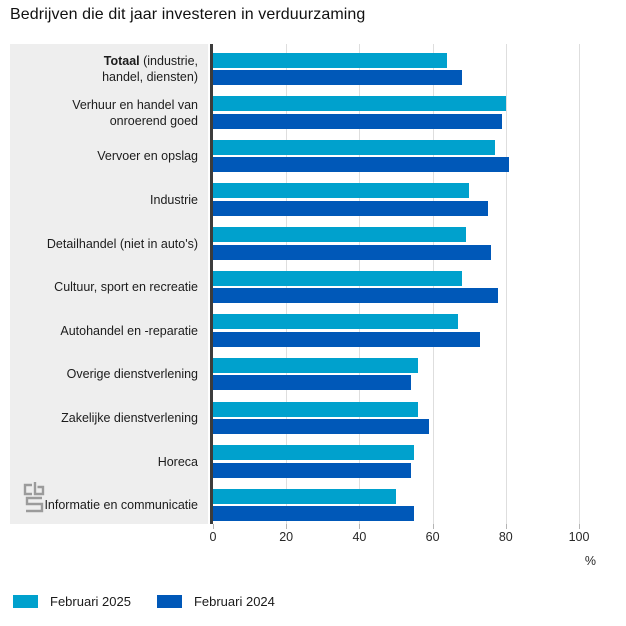  Describe the element at coordinates (150, 69) in the screenshot. I see `category-label-1: Totaal (industrie, handel, diensten)` at that location.